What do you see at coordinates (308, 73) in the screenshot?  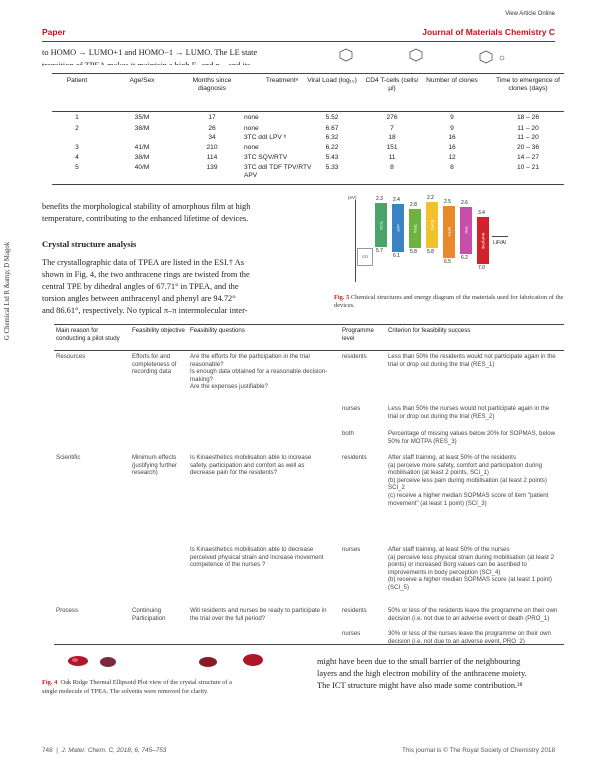 I see `table-top-rule` at bounding box center [308, 73].